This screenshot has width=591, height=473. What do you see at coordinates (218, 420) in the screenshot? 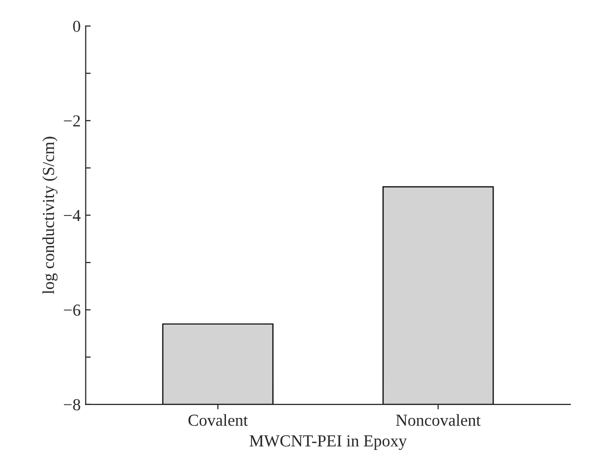
I see `x-tick-label: Covalent` at bounding box center [218, 420].